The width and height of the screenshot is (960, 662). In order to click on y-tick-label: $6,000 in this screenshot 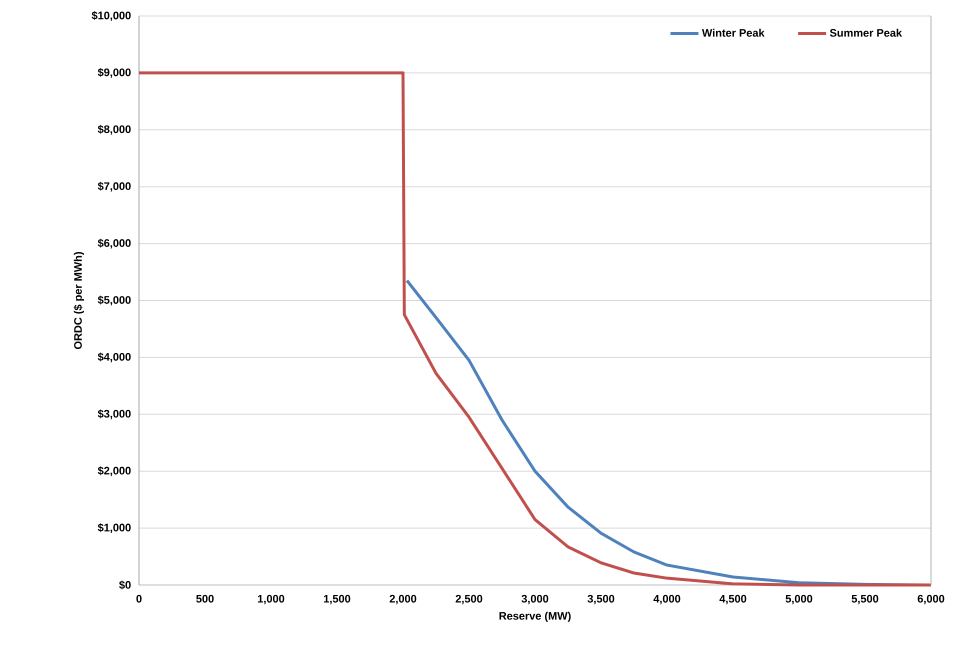, I will do `click(114, 243)`.